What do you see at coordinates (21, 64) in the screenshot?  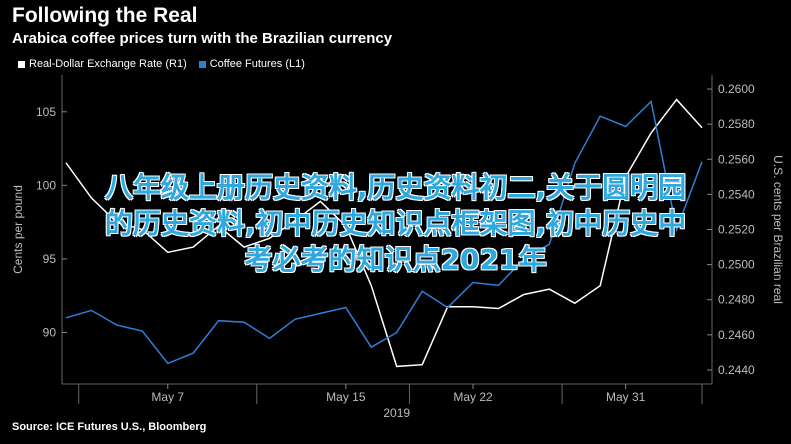 I see `legend-swatch-white` at bounding box center [21, 64].